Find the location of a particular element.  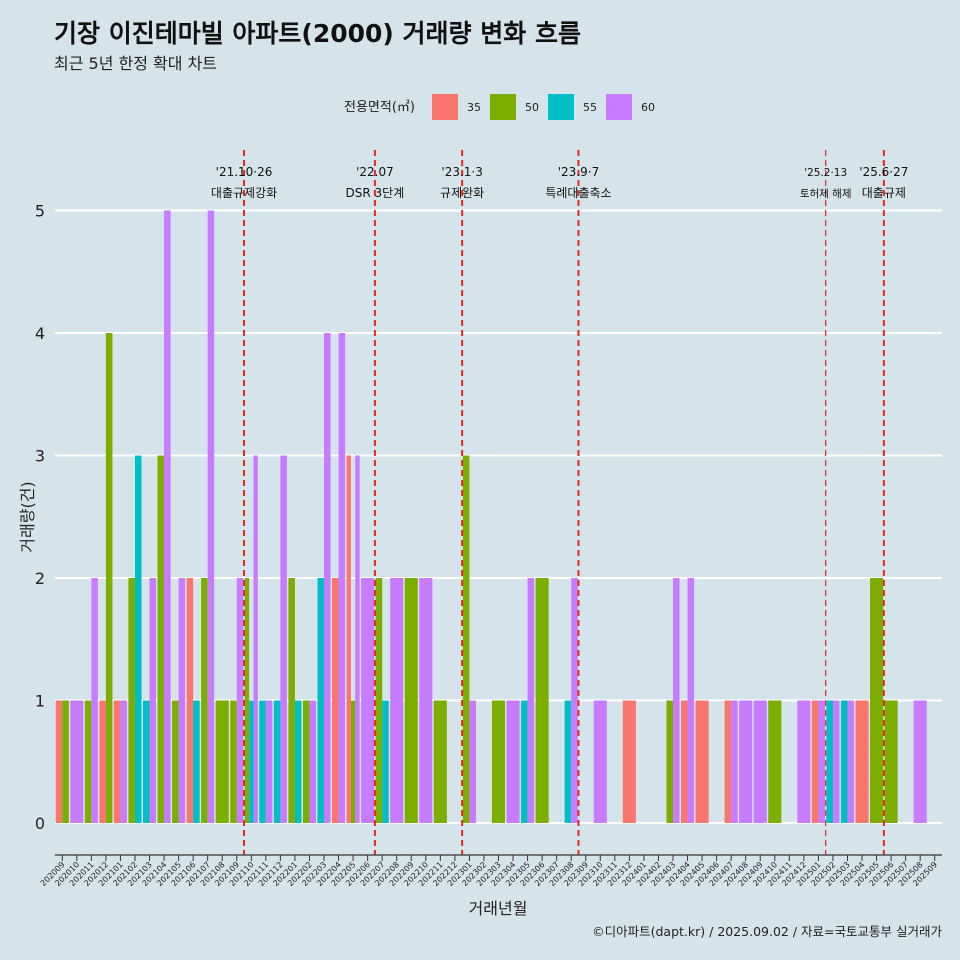

x-axis-label: 거래년월 is located at coordinates (498, 908).